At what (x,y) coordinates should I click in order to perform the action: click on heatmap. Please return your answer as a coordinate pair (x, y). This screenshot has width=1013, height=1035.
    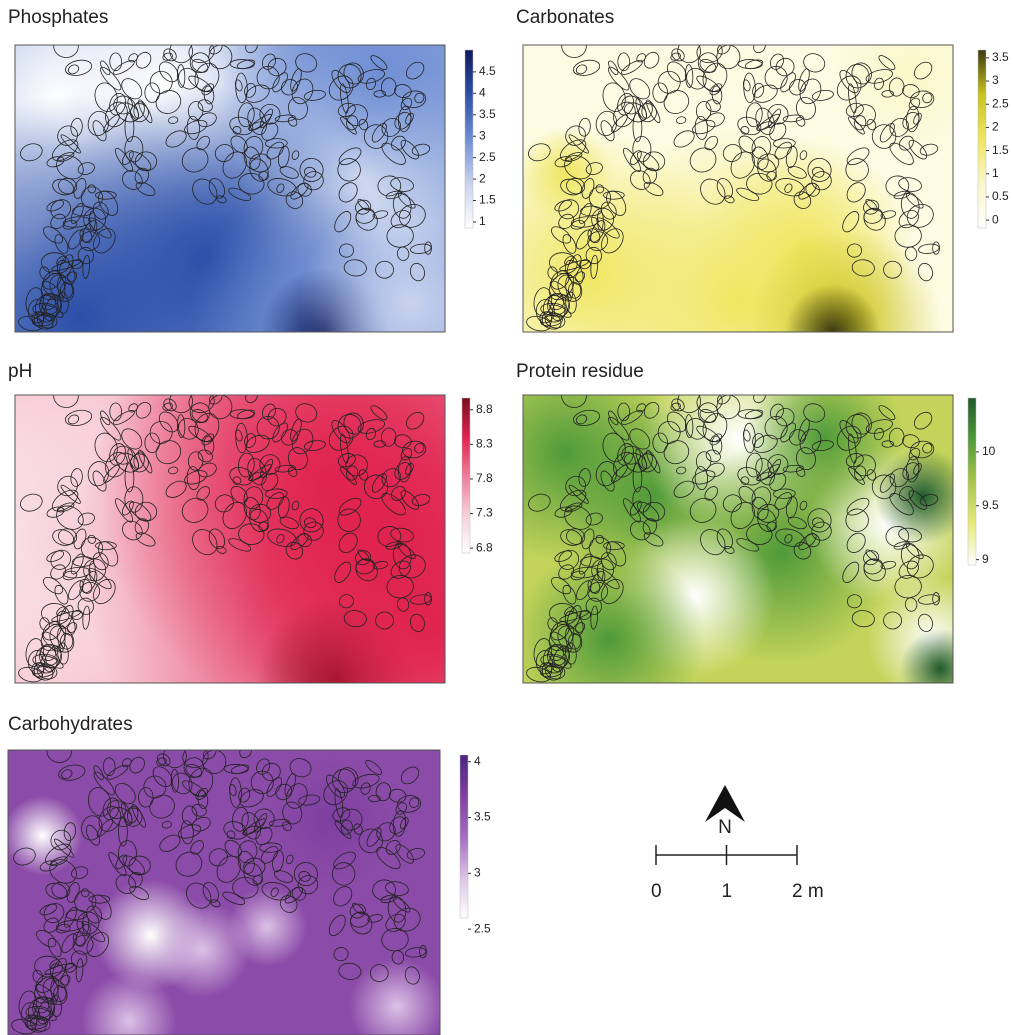
    Looking at the image, I should click on (738, 539).